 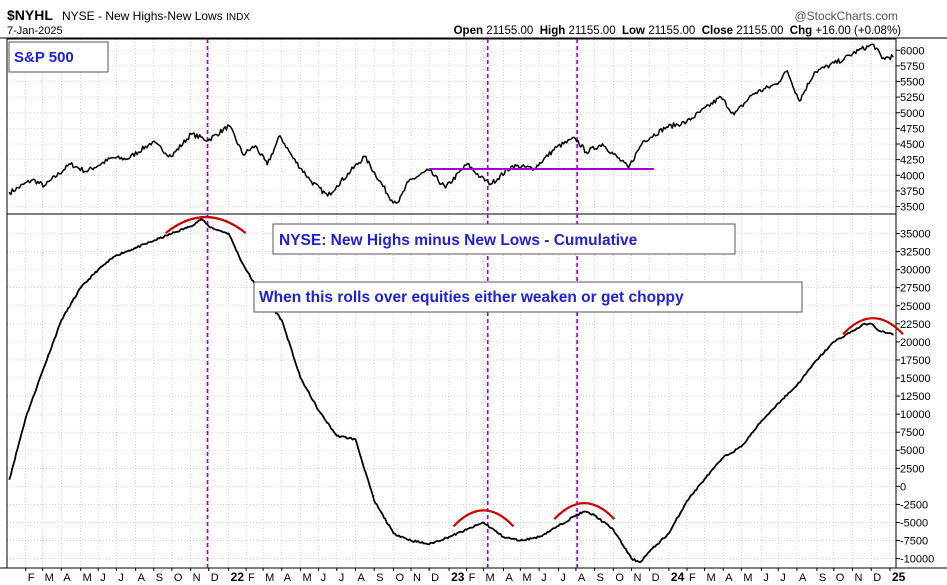 What do you see at coordinates (760, 31) in the screenshot?
I see `close-value: 21155.00` at bounding box center [760, 31].